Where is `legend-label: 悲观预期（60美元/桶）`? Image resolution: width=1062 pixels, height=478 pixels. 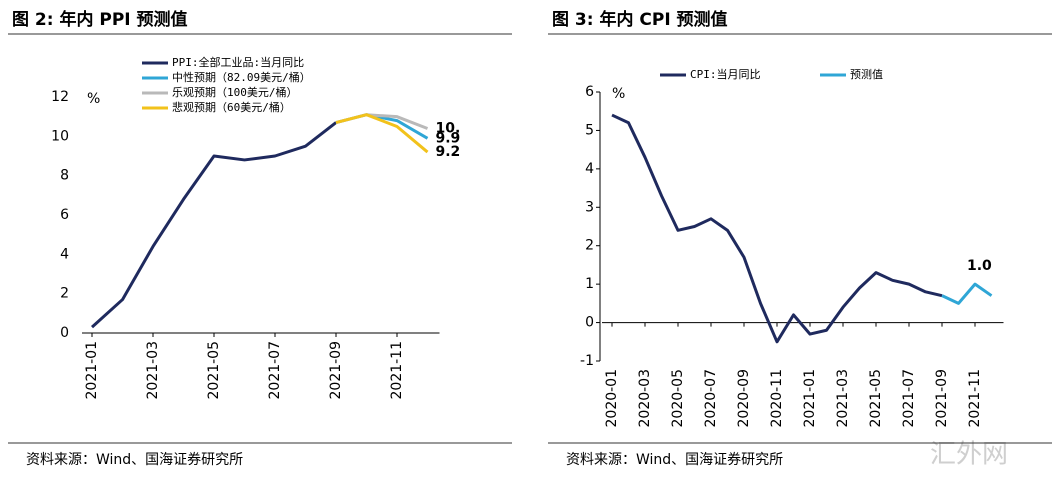 legend-label: 悲观预期（60美元/桶） is located at coordinates (231, 107).